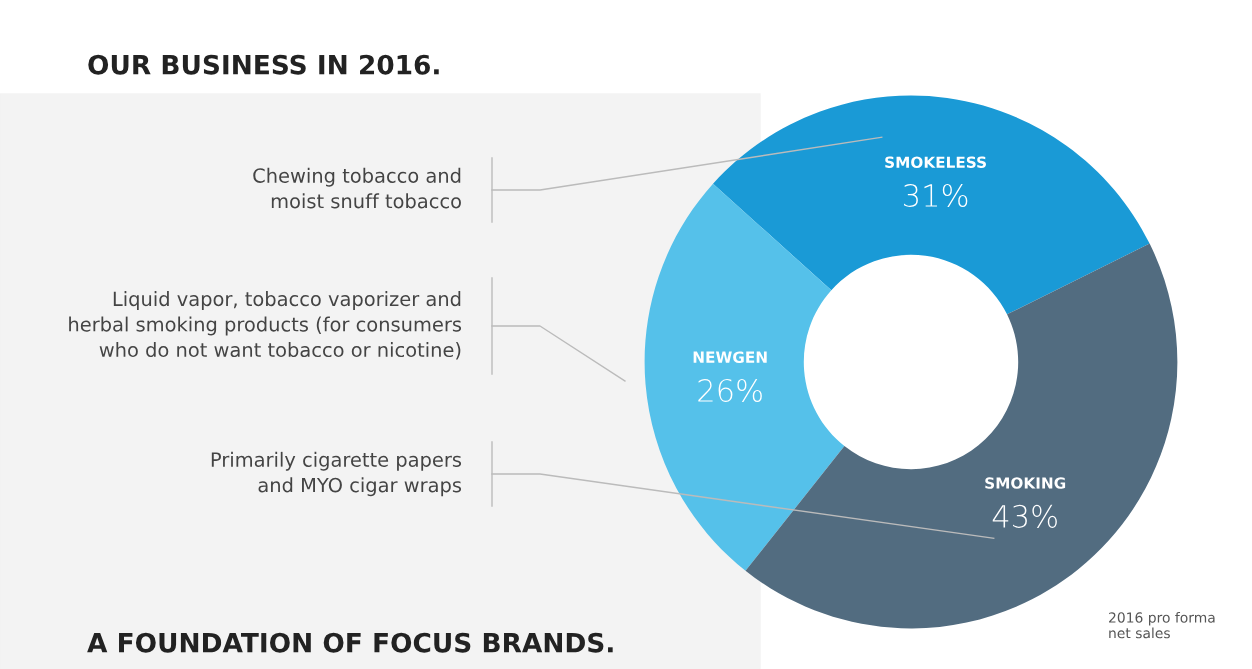 This screenshot has height=669, width=1252. Describe the element at coordinates (336, 474) in the screenshot. I see `text: Primarily cigarette papers and MYO cigar wraps` at that location.